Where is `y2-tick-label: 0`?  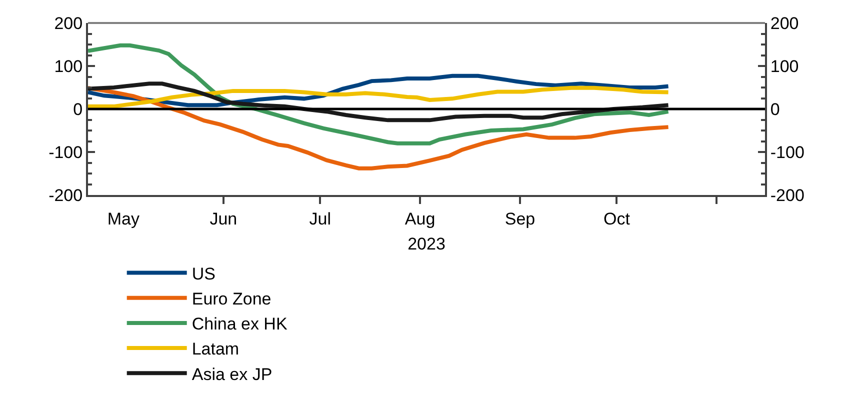 y2-tick-label: 0 is located at coordinates (775, 109).